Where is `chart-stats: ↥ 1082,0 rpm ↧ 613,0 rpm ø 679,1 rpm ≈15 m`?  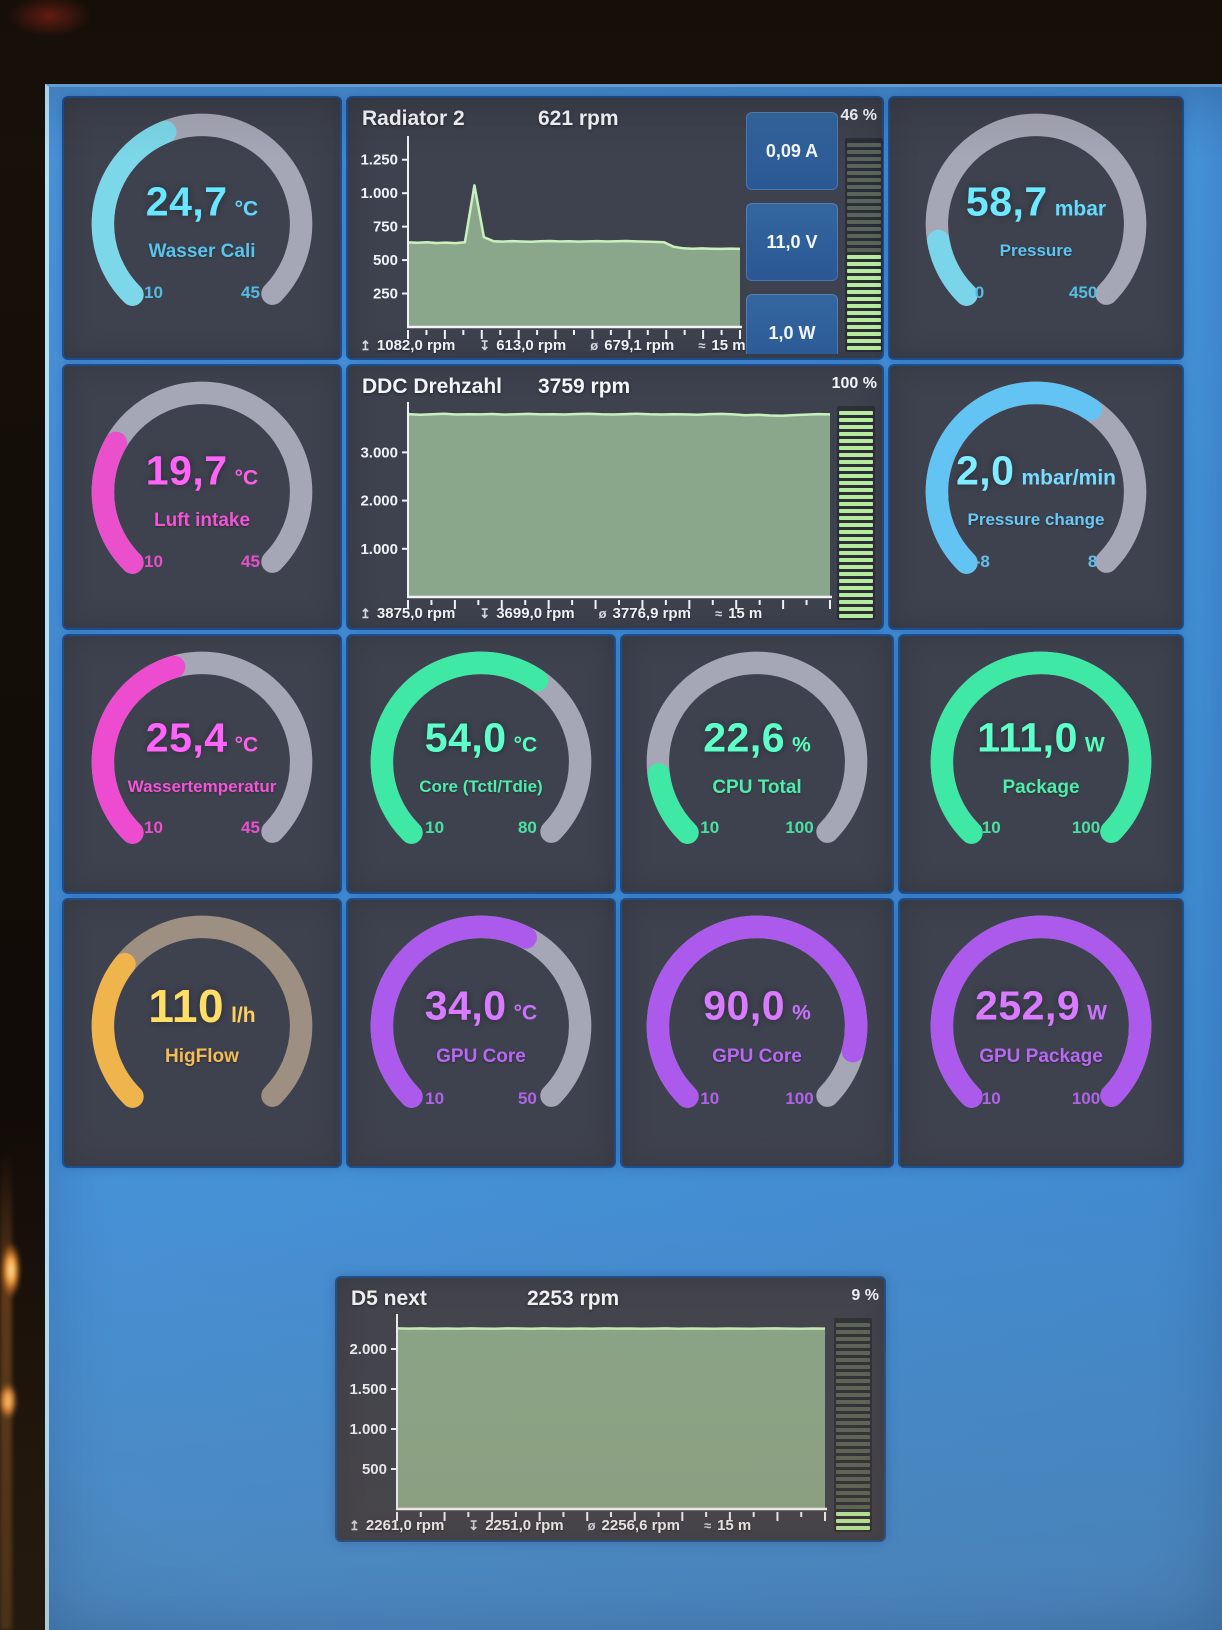 chart-stats: ↥ 1082,0 rpm ↧ 613,0 rpm ø 679,1 rpm ≈15 m is located at coordinates (553, 345).